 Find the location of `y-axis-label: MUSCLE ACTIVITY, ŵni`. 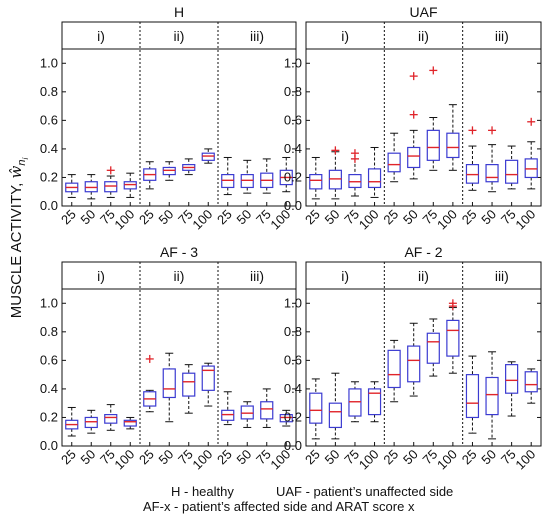

y-axis-label: MUSCLE ACTIVITY, ŵni is located at coordinates (18, 238).